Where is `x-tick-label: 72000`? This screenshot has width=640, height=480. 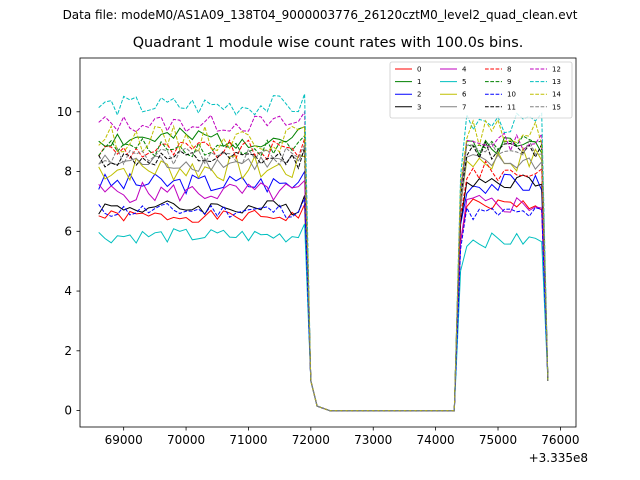 x-tick-label: 72000 is located at coordinates (311, 440).